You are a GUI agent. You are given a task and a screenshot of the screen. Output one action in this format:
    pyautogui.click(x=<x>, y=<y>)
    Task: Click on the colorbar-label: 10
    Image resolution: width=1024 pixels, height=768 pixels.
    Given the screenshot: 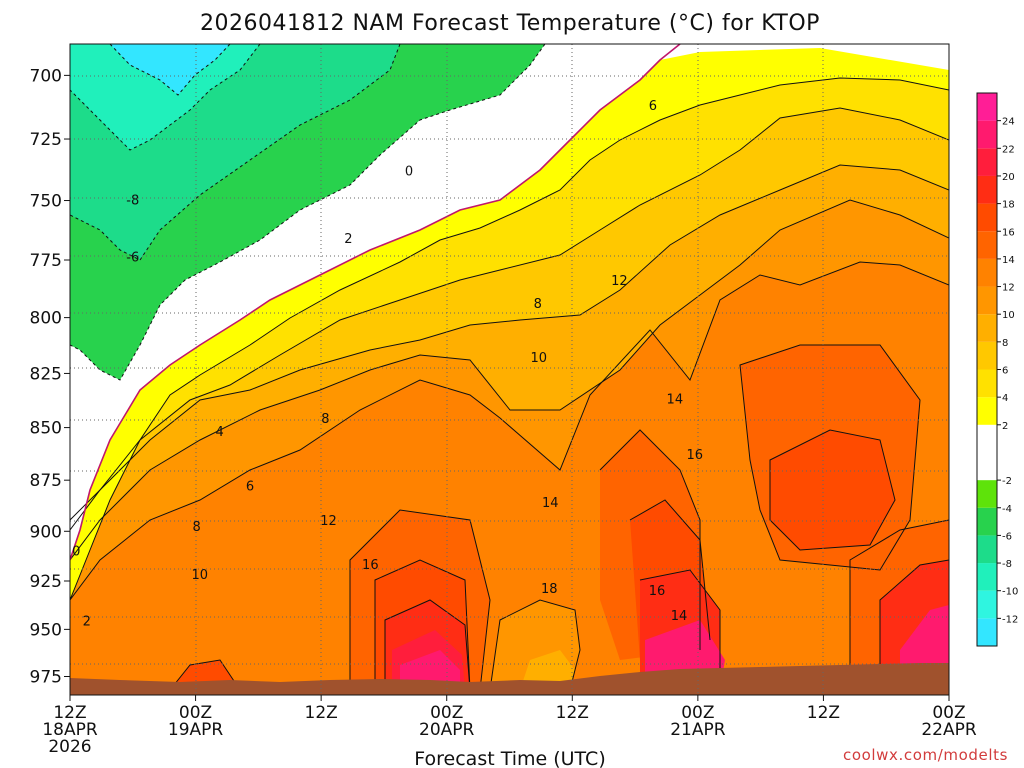 What is the action you would take?
    pyautogui.click(x=1008, y=315)
    